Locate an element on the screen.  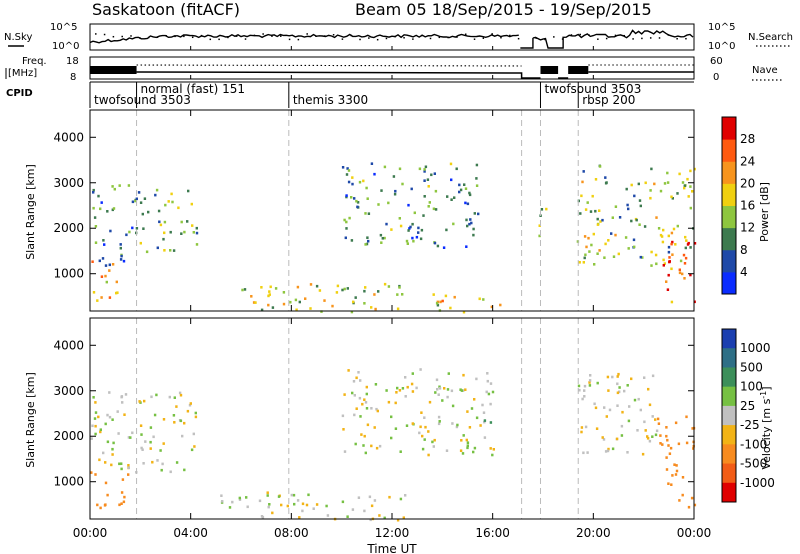
range-tick-label: 1000 is located at coordinates (68, 482).